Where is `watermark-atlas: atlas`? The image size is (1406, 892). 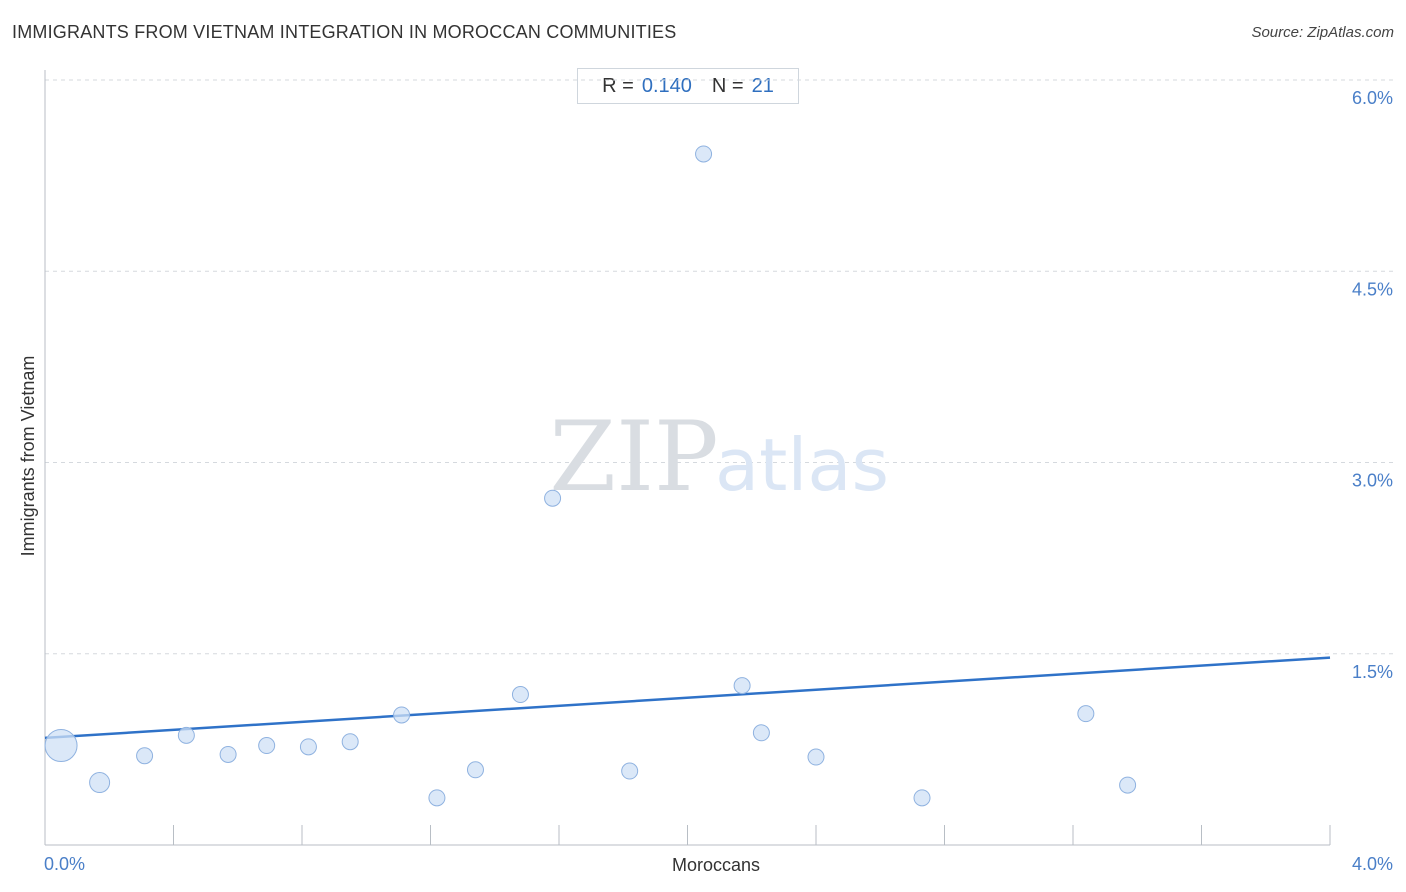 watermark-atlas: atlas is located at coordinates (802, 465).